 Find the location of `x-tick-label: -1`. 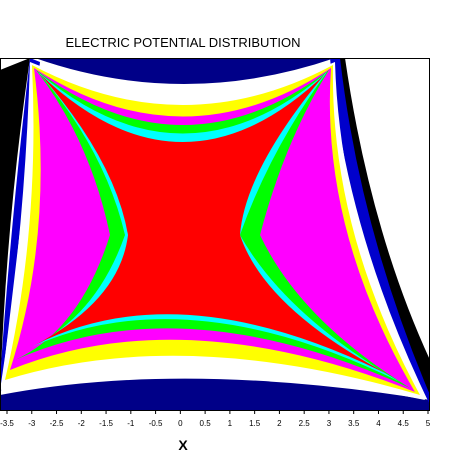

x-tick-label: -1 is located at coordinates (131, 423).